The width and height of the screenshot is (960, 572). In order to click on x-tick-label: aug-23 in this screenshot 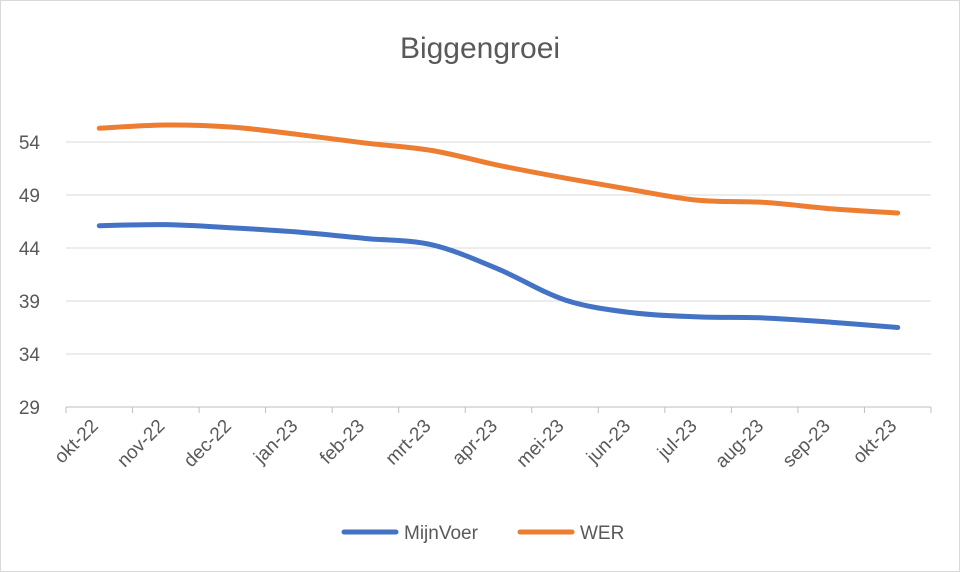, I will do `click(739, 444)`.